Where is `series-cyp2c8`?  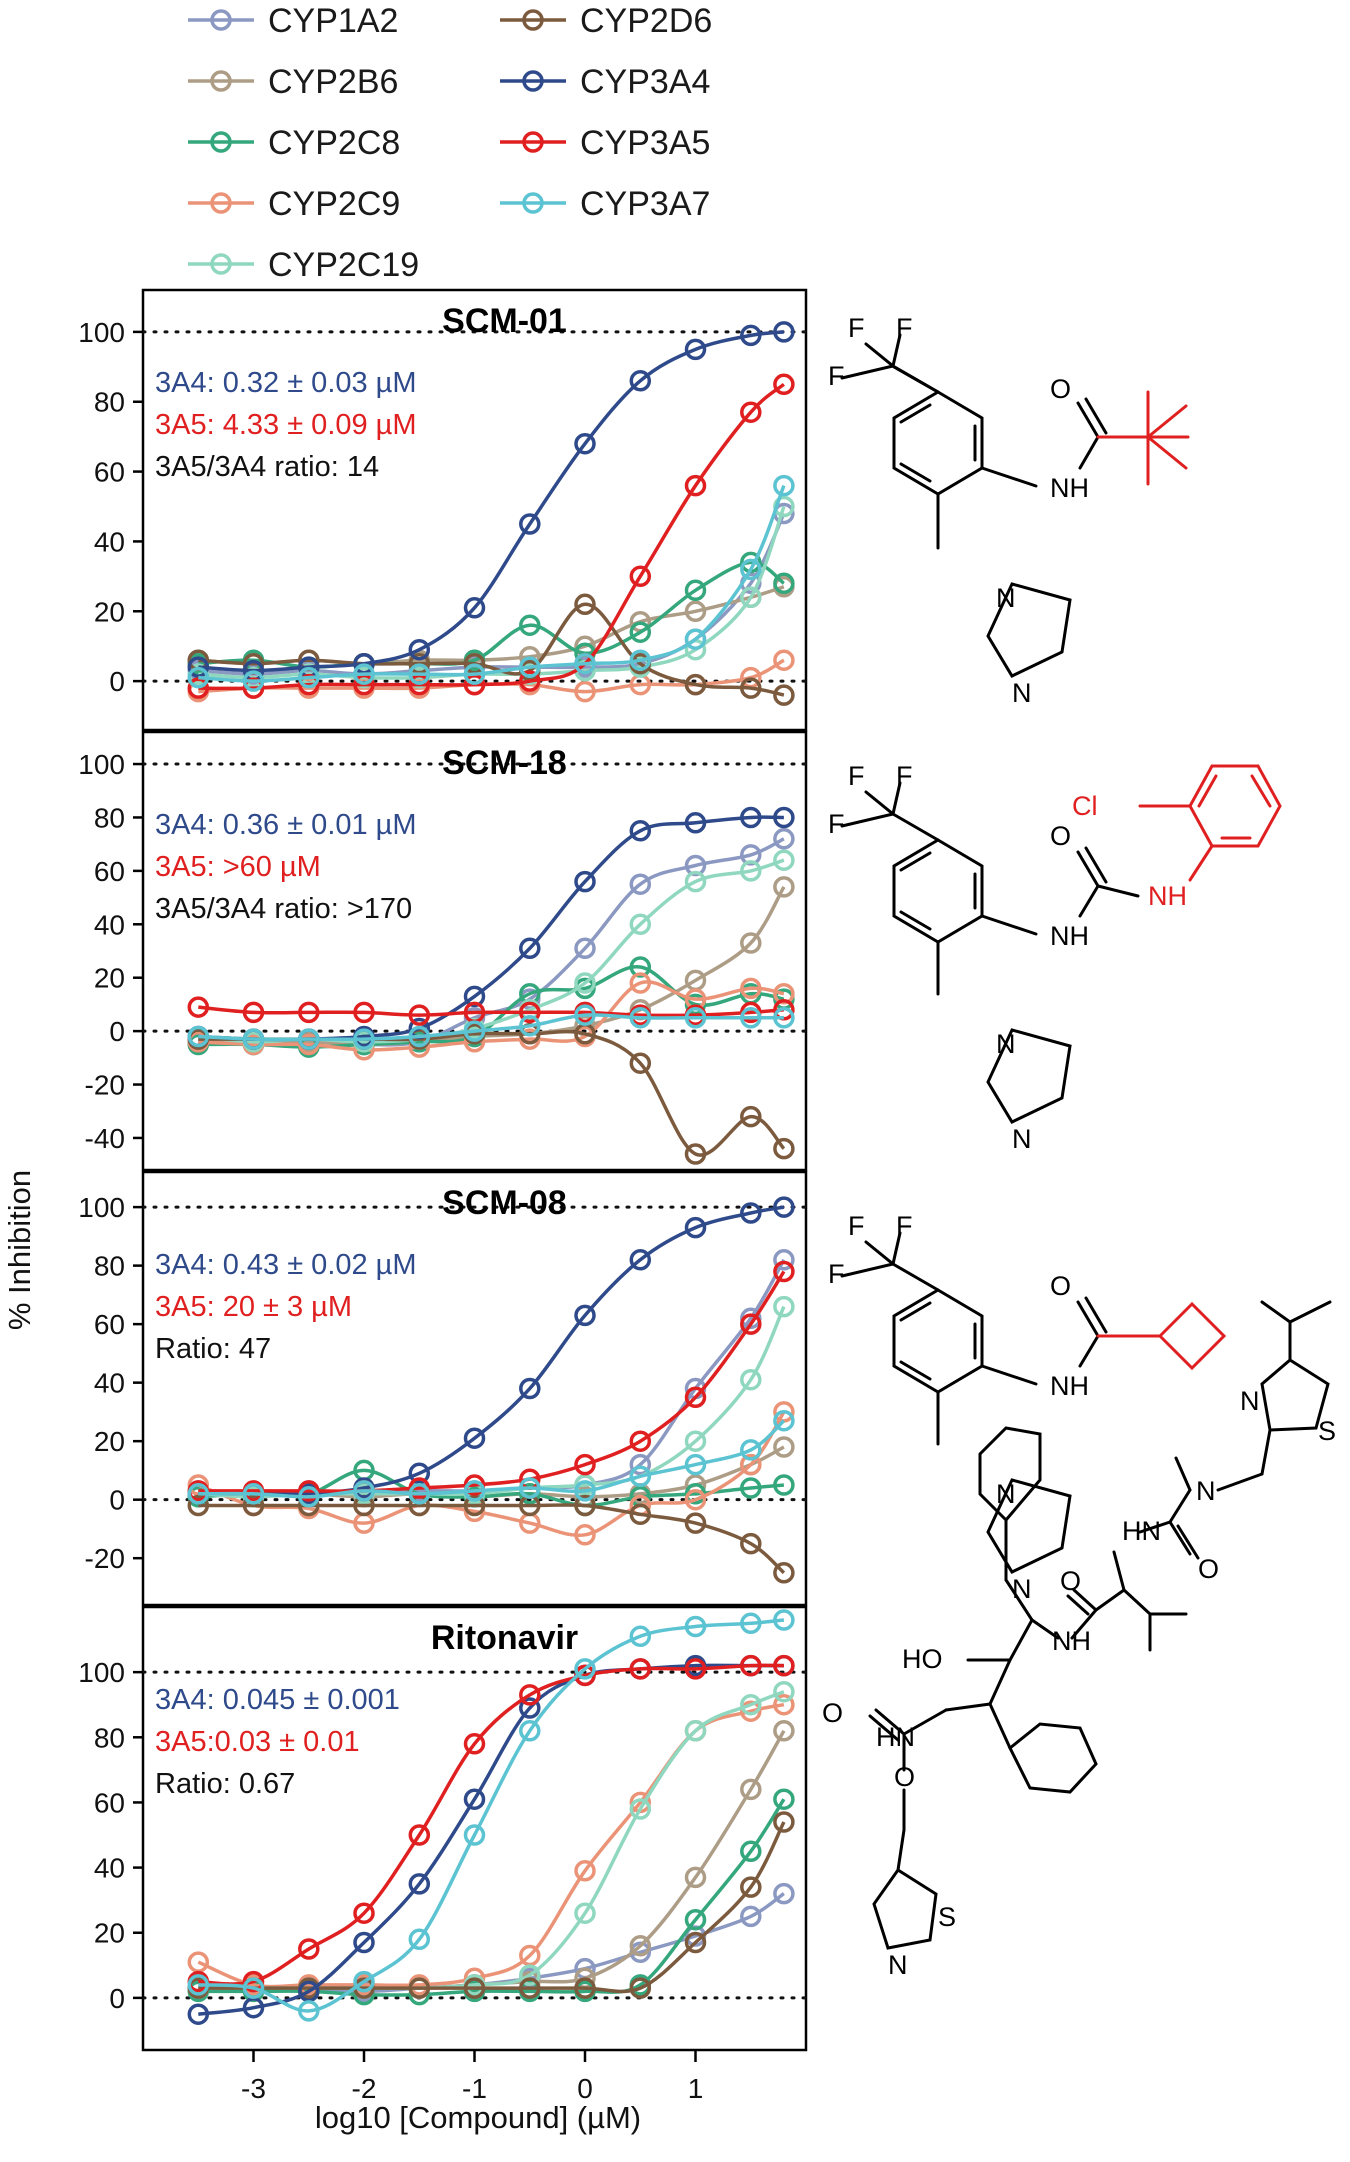
series-cyp2c8 is located at coordinates (491, 1897).